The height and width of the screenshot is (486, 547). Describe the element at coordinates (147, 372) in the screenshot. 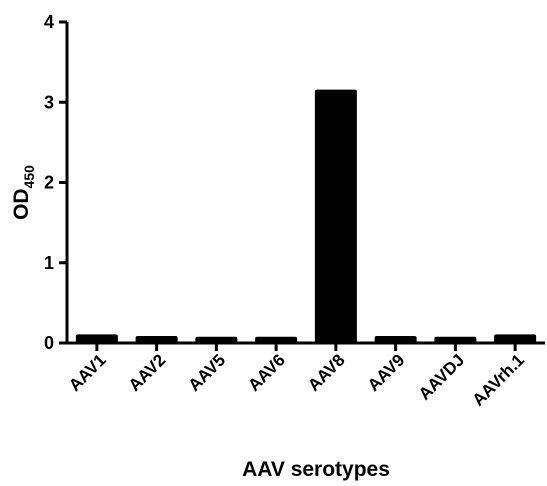

I see `x-tick-label: AAV2` at that location.